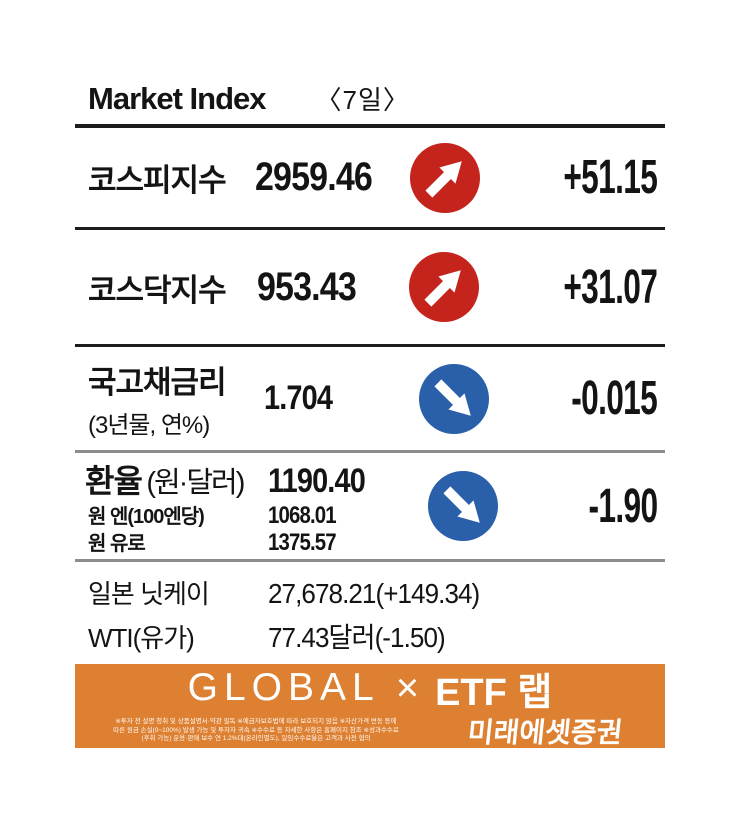 This screenshot has height=826, width=743. I want to click on fx-change: -1.90, so click(623, 506).